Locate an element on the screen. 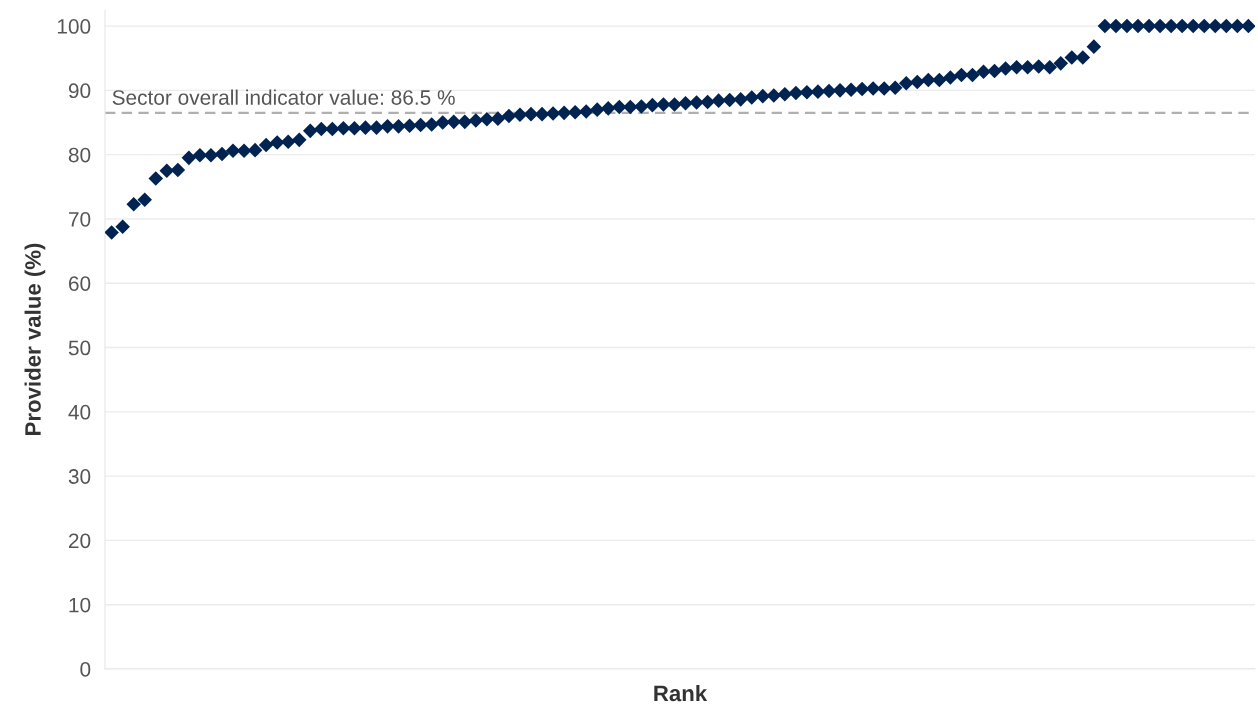 This screenshot has width=1258, height=713. y-tick-label: 40 is located at coordinates (79, 412).